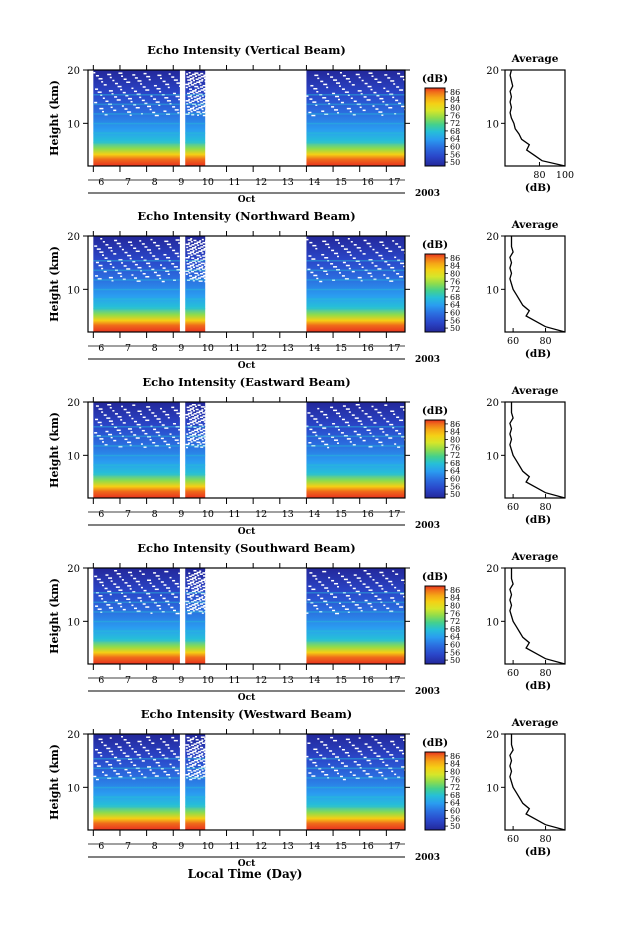 This screenshot has height=931, width=620. Describe the element at coordinates (455, 432) in the screenshot. I see `colorbar-tick-label: 84` at that location.